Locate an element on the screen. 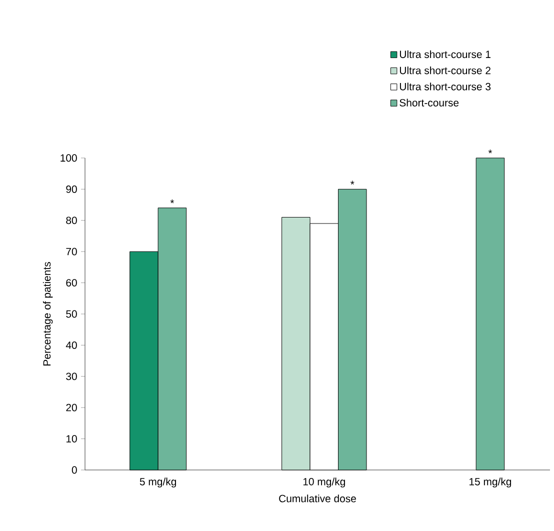 This screenshot has width=554, height=531. x-tick-label: 10 mg/kg is located at coordinates (324, 483).